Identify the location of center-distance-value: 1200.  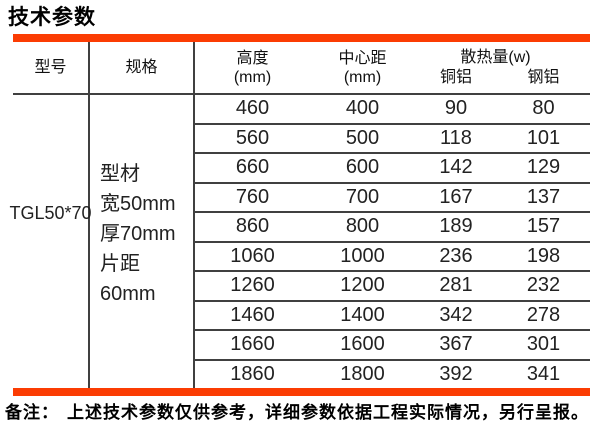
(362, 285).